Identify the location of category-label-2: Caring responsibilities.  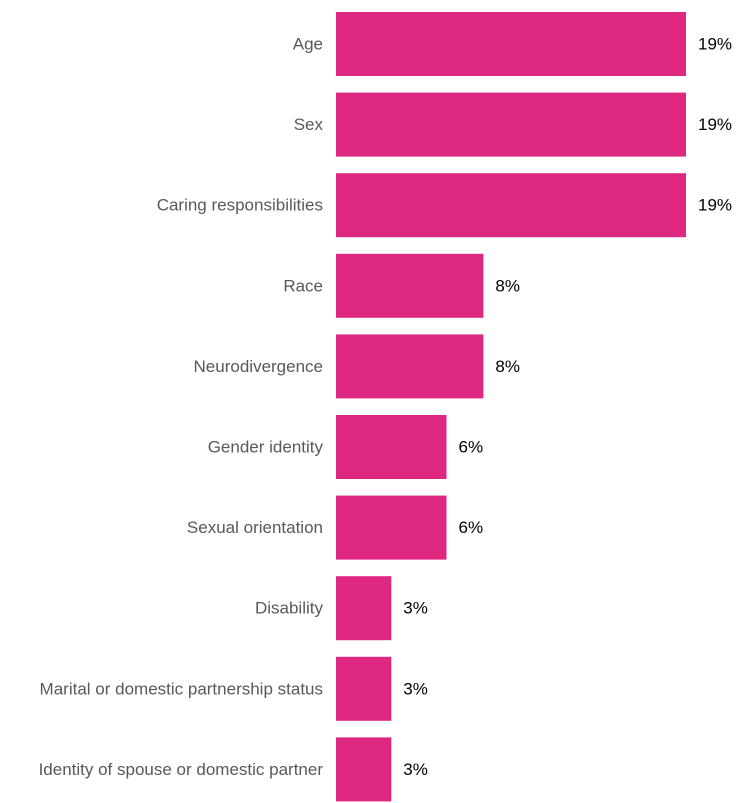
(240, 205).